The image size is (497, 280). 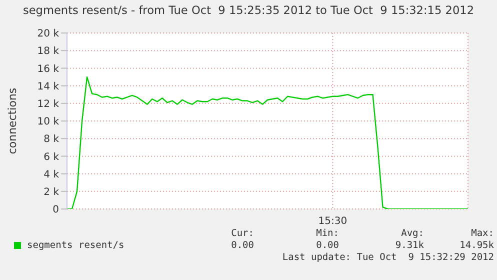 I want to click on y-tick-label: 10 k, so click(x=48, y=122).